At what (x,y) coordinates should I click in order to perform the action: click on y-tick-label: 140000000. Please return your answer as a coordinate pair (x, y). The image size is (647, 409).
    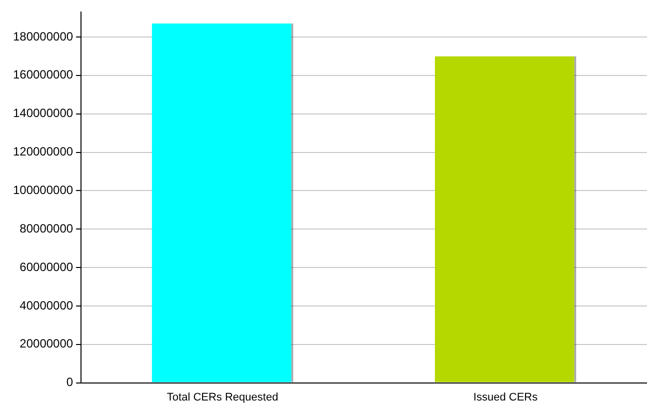
    Looking at the image, I should click on (43, 113).